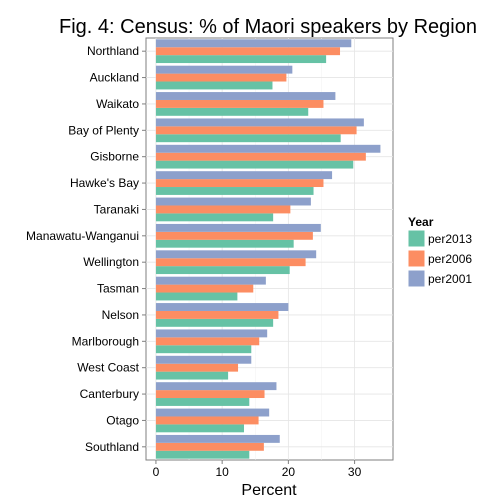 This screenshot has height=504, width=504. I want to click on legend-label: per2001, so click(450, 279).